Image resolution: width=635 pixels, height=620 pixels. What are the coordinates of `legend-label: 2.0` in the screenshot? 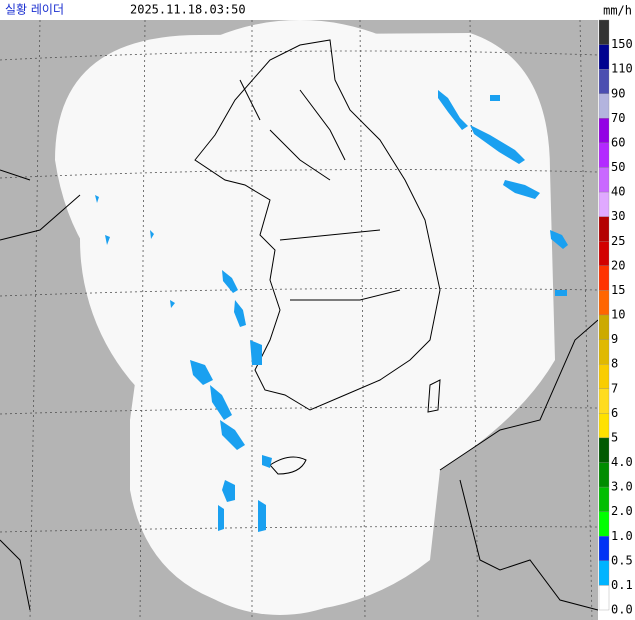 It's located at (622, 511).